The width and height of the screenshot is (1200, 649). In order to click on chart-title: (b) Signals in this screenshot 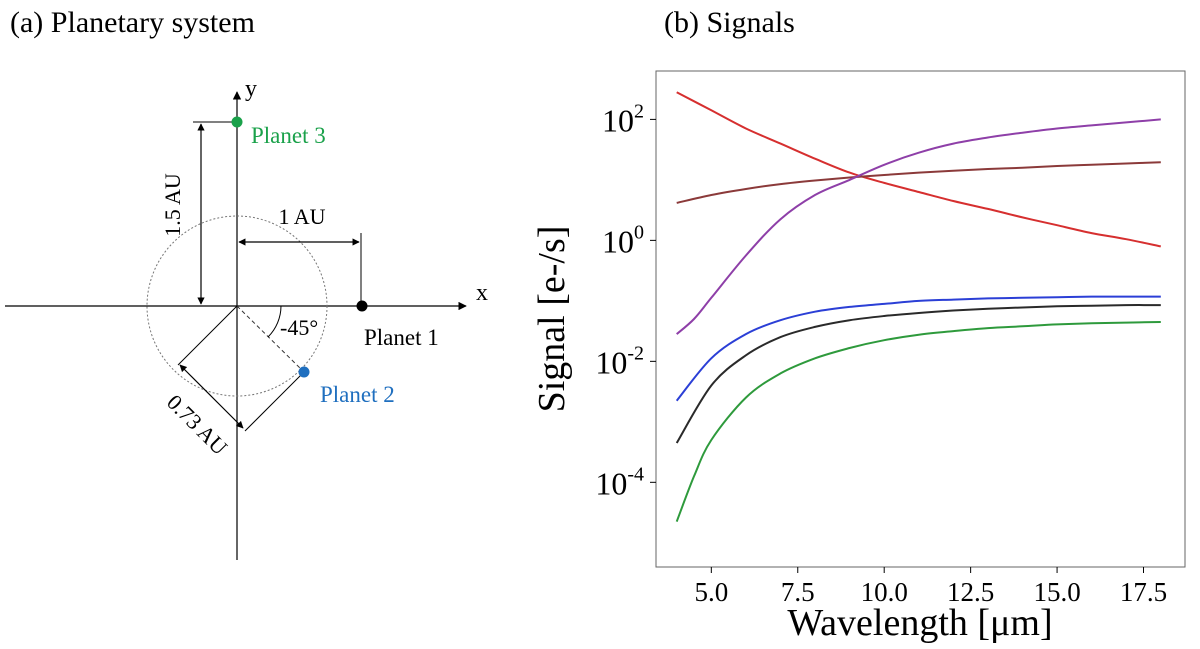, I will do `click(729, 22)`.